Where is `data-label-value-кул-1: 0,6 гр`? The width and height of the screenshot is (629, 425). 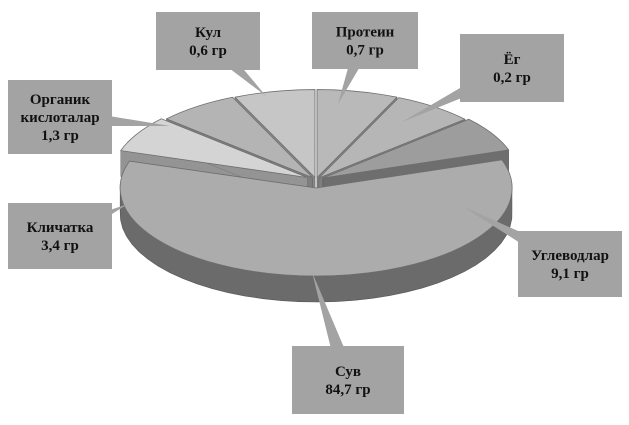
data-label-value-кул-1: 0,6 гр is located at coordinates (208, 51).